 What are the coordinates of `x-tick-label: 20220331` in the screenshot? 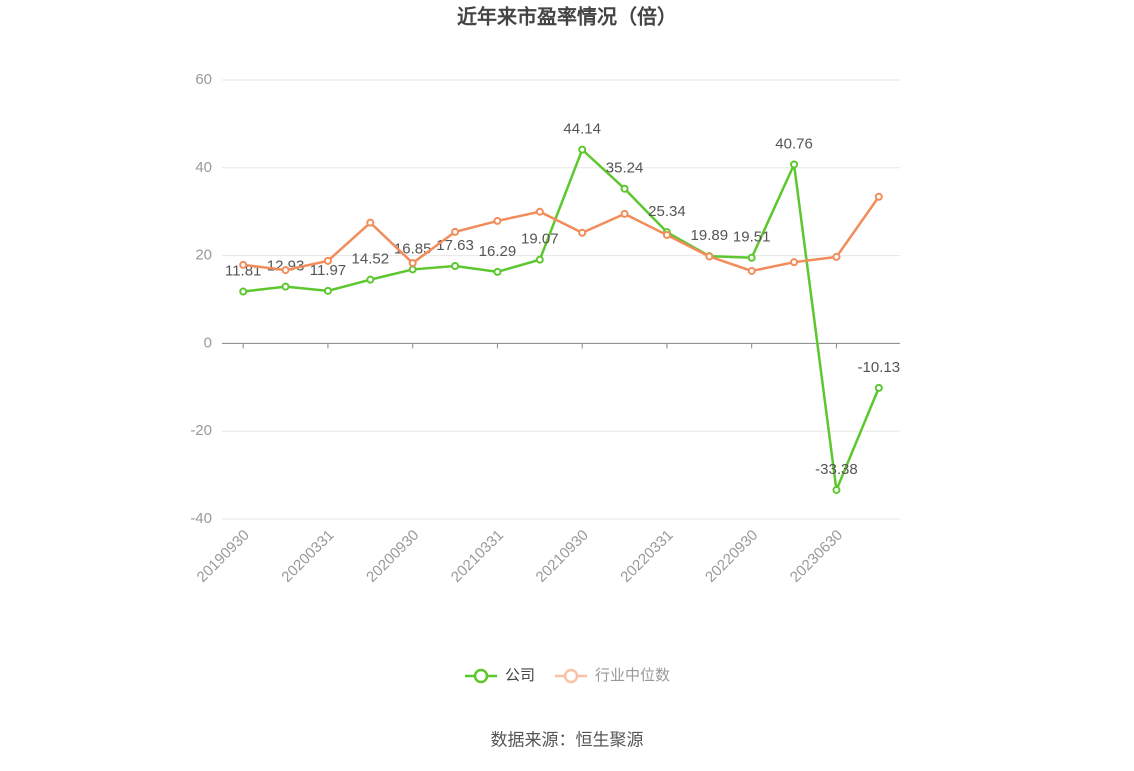 It's located at (646, 556).